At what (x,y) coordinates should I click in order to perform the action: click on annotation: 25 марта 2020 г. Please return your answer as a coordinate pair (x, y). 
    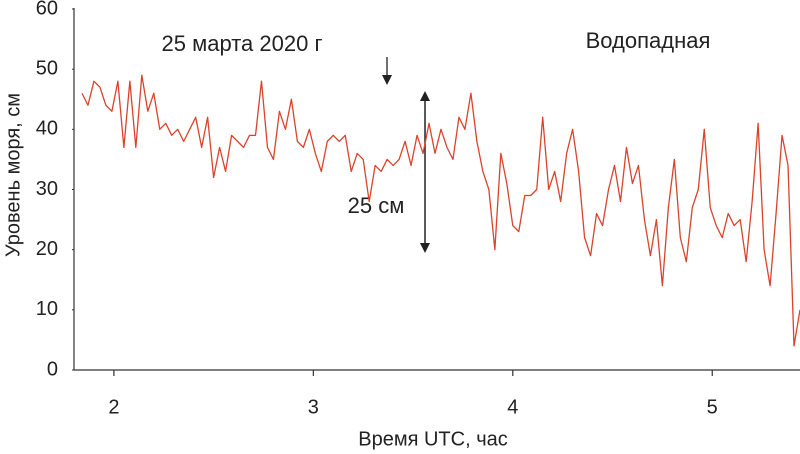
    Looking at the image, I should click on (242, 43).